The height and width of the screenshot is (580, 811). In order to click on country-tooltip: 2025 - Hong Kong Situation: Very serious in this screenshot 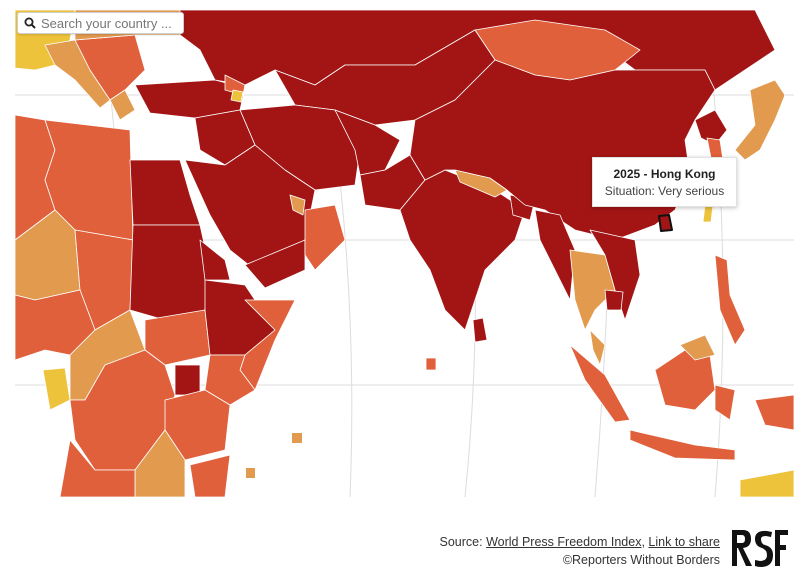, I will do `click(664, 182)`.